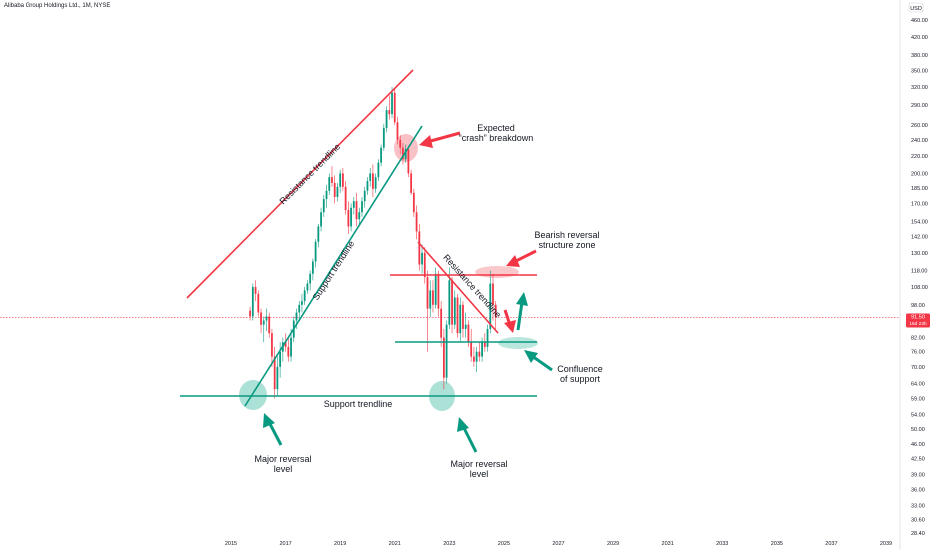 The width and height of the screenshot is (932, 550). Describe the element at coordinates (449, 544) in the screenshot. I see `time-tick-label: 2023` at that location.